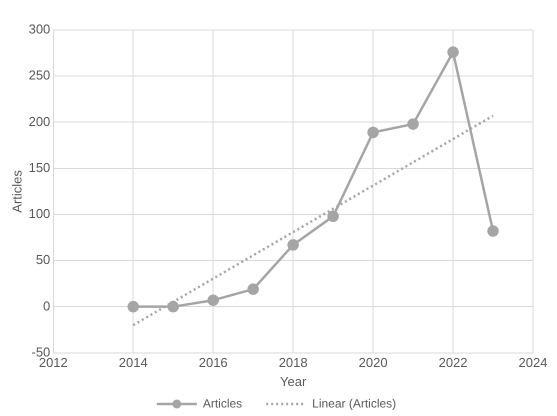 The width and height of the screenshot is (557, 416). I want to click on x-tick-label: 2022, so click(453, 362).